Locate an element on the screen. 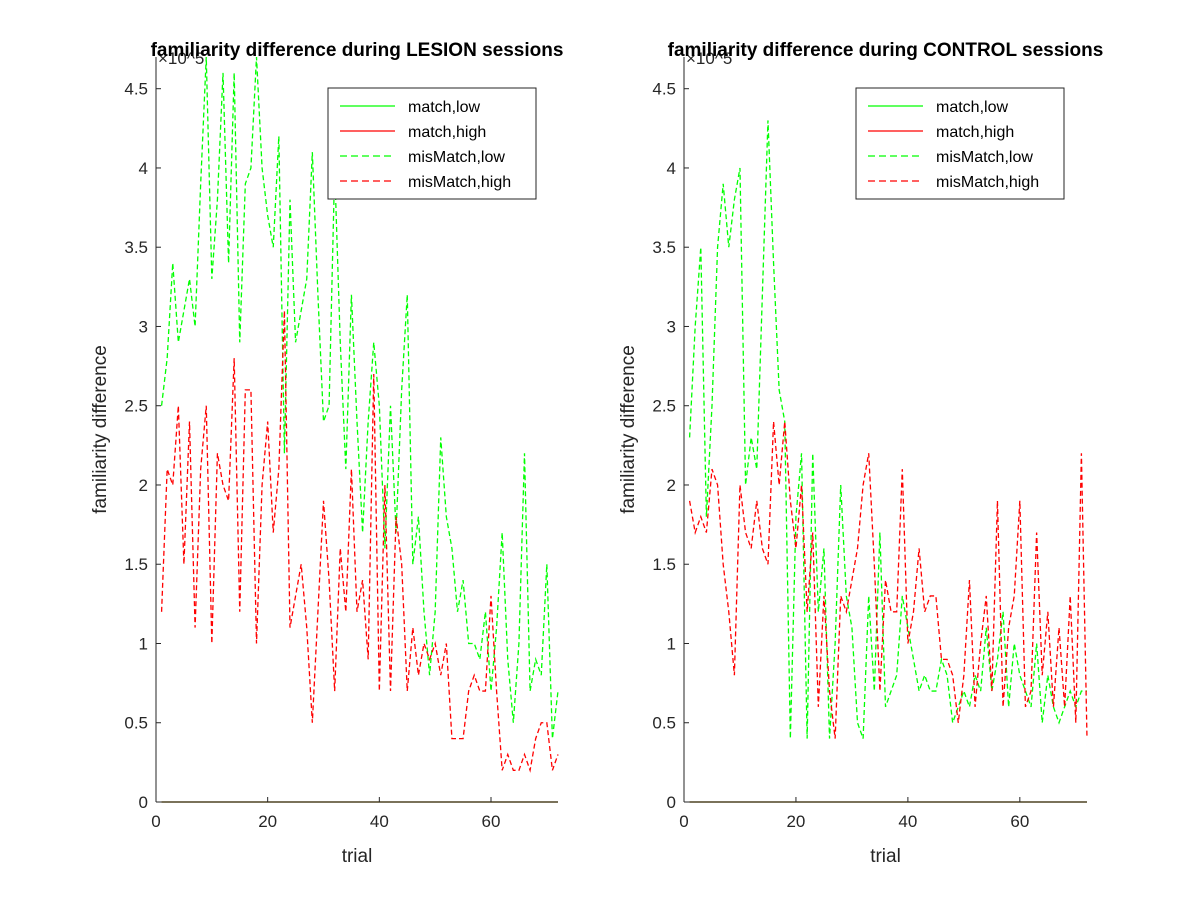  series-line-mismatch-high is located at coordinates (888, 580).